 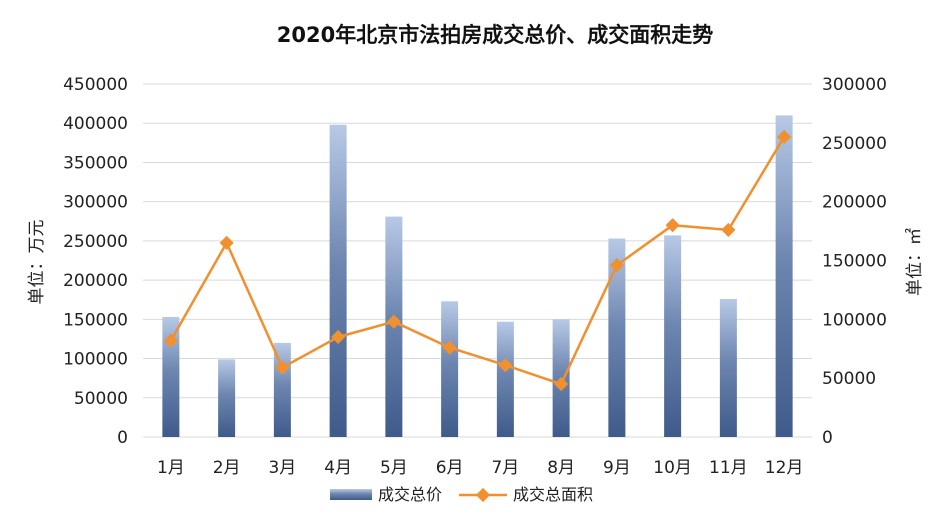 I want to click on category-label: 1月, so click(x=171, y=468).